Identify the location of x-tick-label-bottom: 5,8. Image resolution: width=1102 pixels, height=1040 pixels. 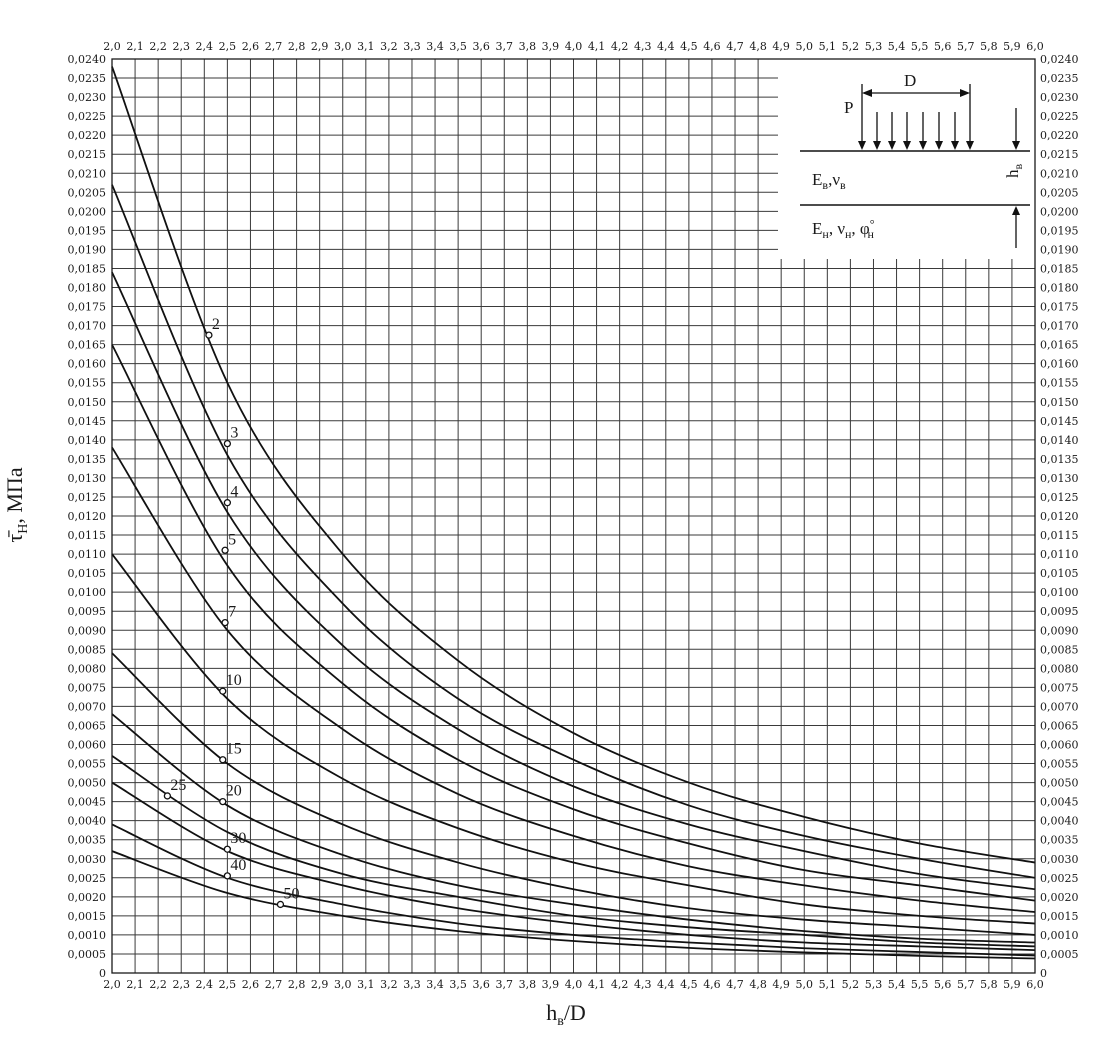
(989, 984).